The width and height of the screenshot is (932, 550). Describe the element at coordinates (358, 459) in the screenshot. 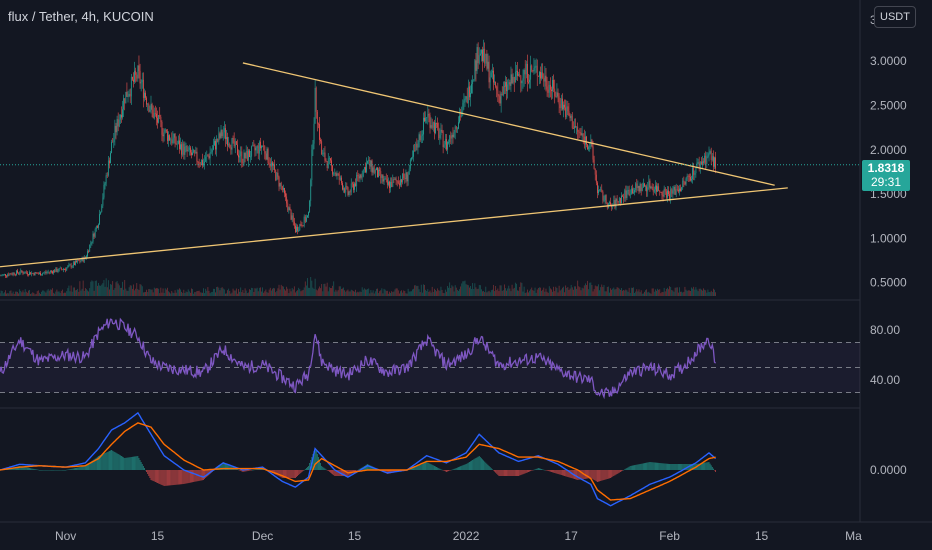

I see `macd-pane` at that location.